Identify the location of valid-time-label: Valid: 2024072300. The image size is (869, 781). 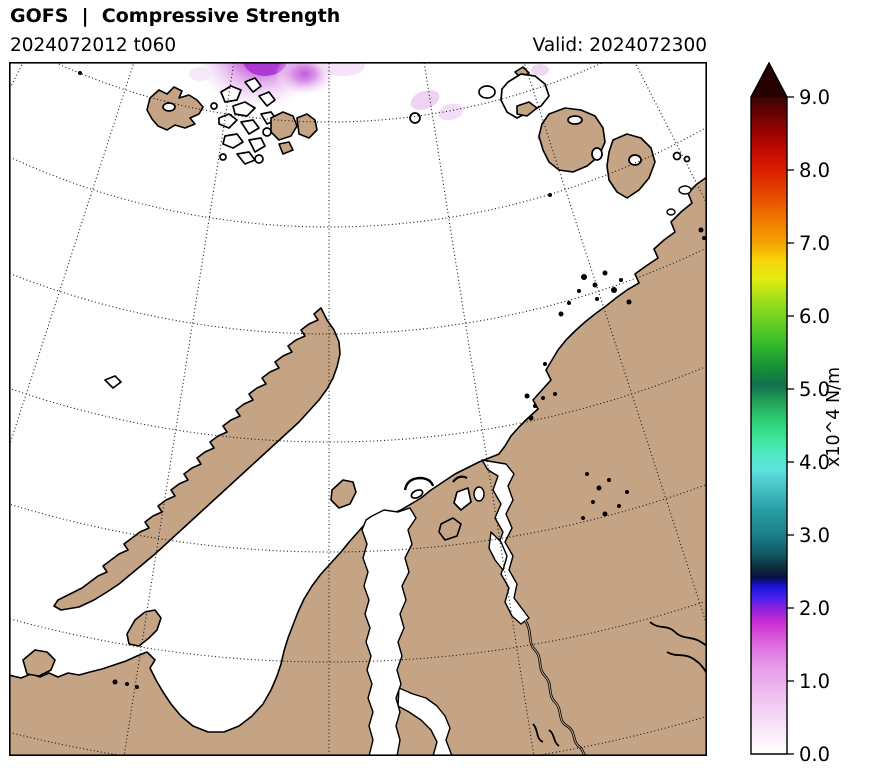
(619, 45).